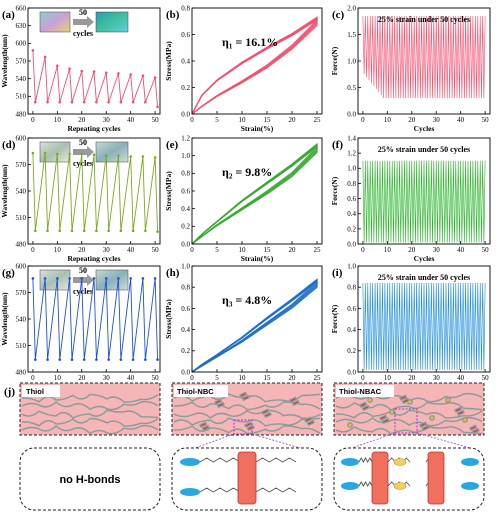 This screenshot has height=518, width=500. What do you see at coordinates (217, 120) in the screenshot?
I see `x-tick-label: 5` at bounding box center [217, 120].